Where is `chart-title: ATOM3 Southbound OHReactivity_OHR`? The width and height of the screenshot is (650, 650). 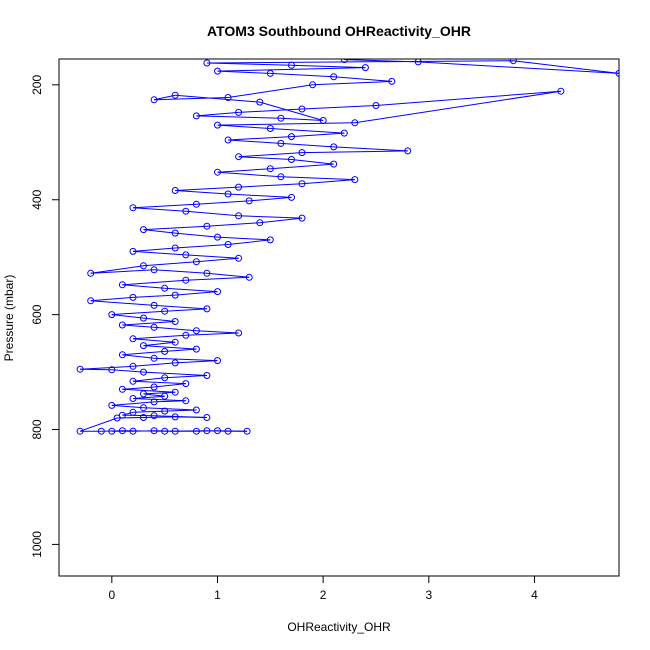 chart-title: ATOM3 Southbound OHReactivity_OHR is located at coordinates (339, 31).